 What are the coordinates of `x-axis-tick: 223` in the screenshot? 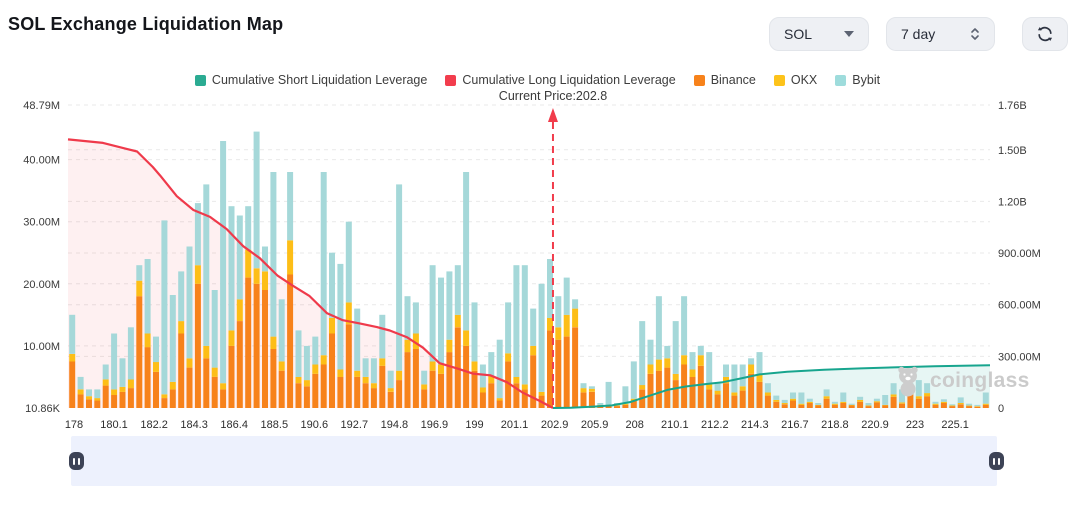 It's located at (915, 425).